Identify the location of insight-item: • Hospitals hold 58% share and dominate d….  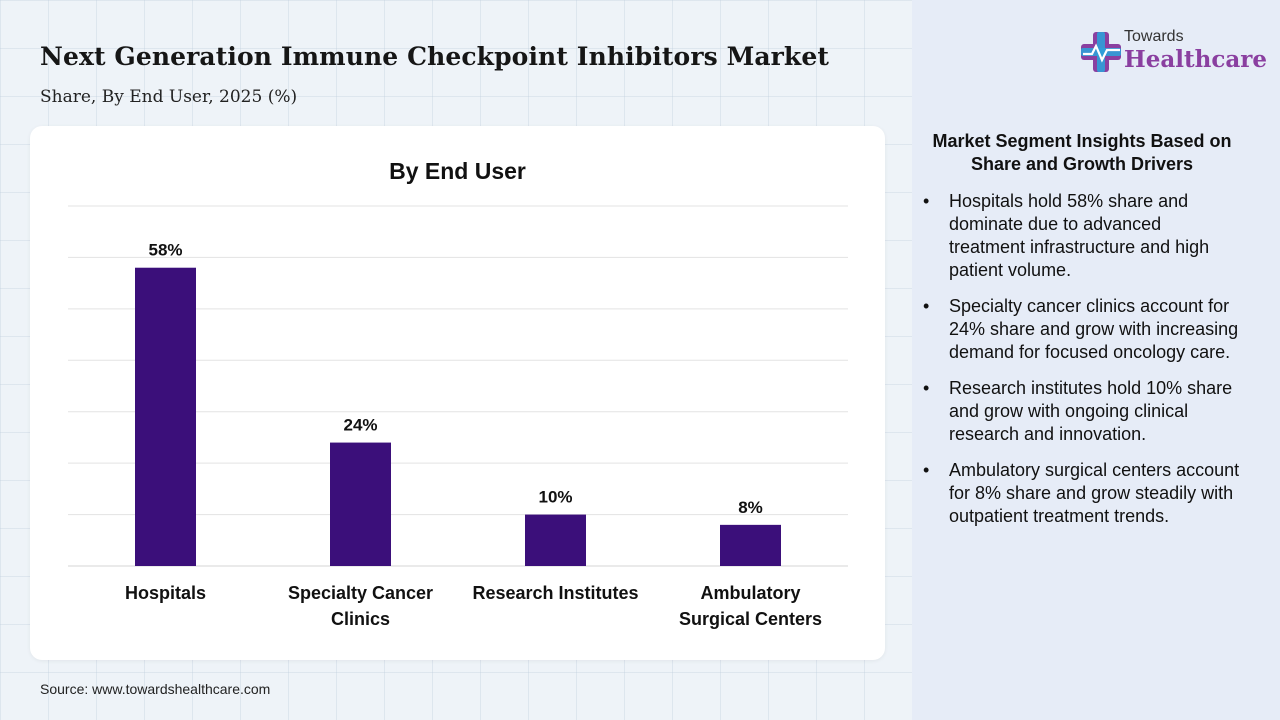
(1082, 236).